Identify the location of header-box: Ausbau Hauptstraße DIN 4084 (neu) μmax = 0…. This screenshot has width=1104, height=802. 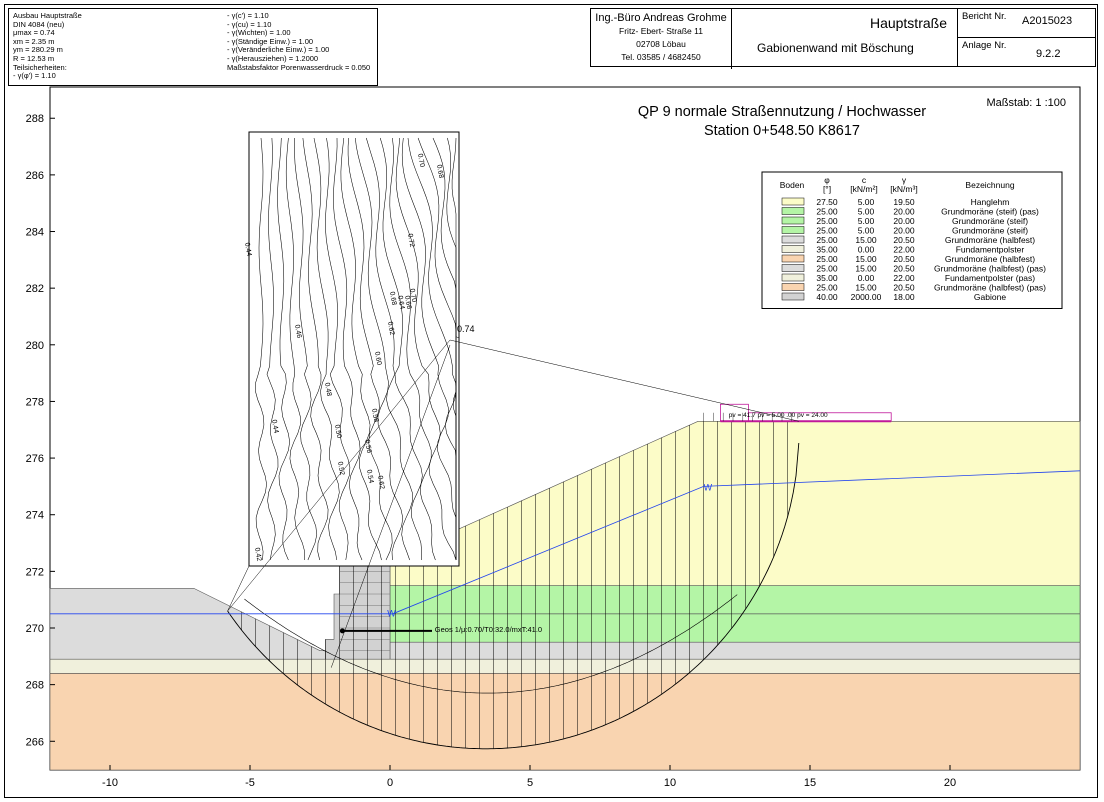
(193, 47).